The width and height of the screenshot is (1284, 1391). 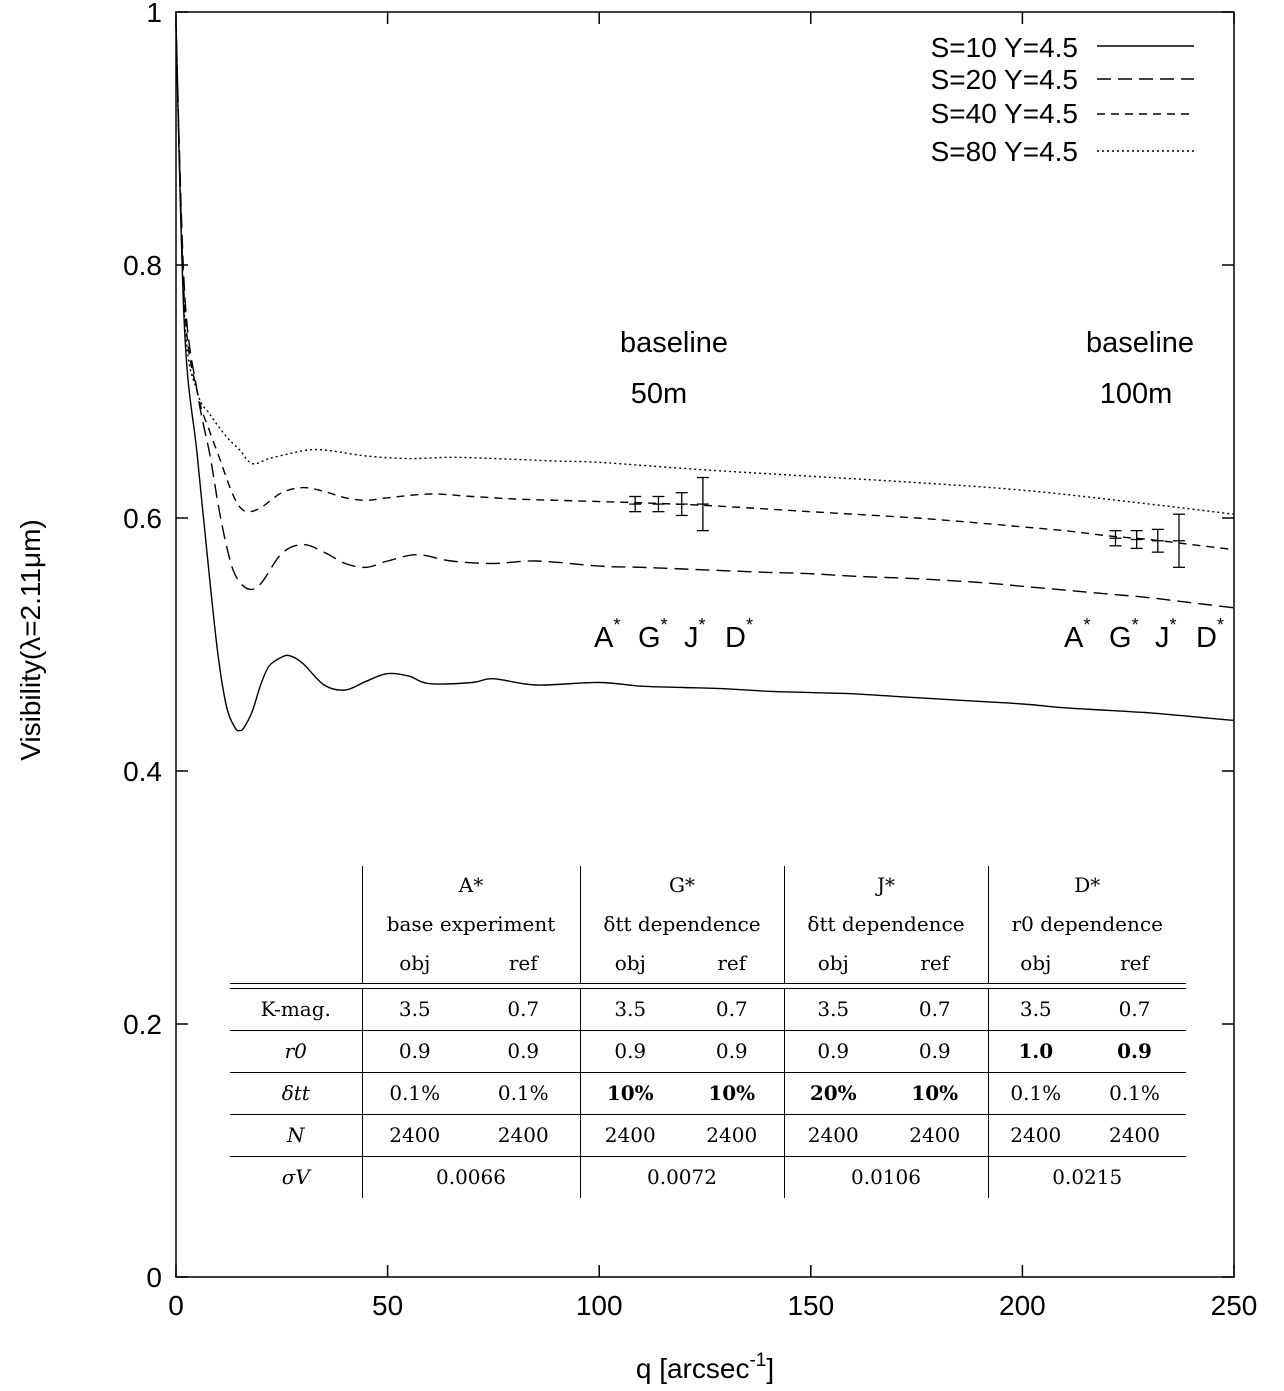 I want to click on baseline-100-line1: baseline, so click(x=1140, y=343).